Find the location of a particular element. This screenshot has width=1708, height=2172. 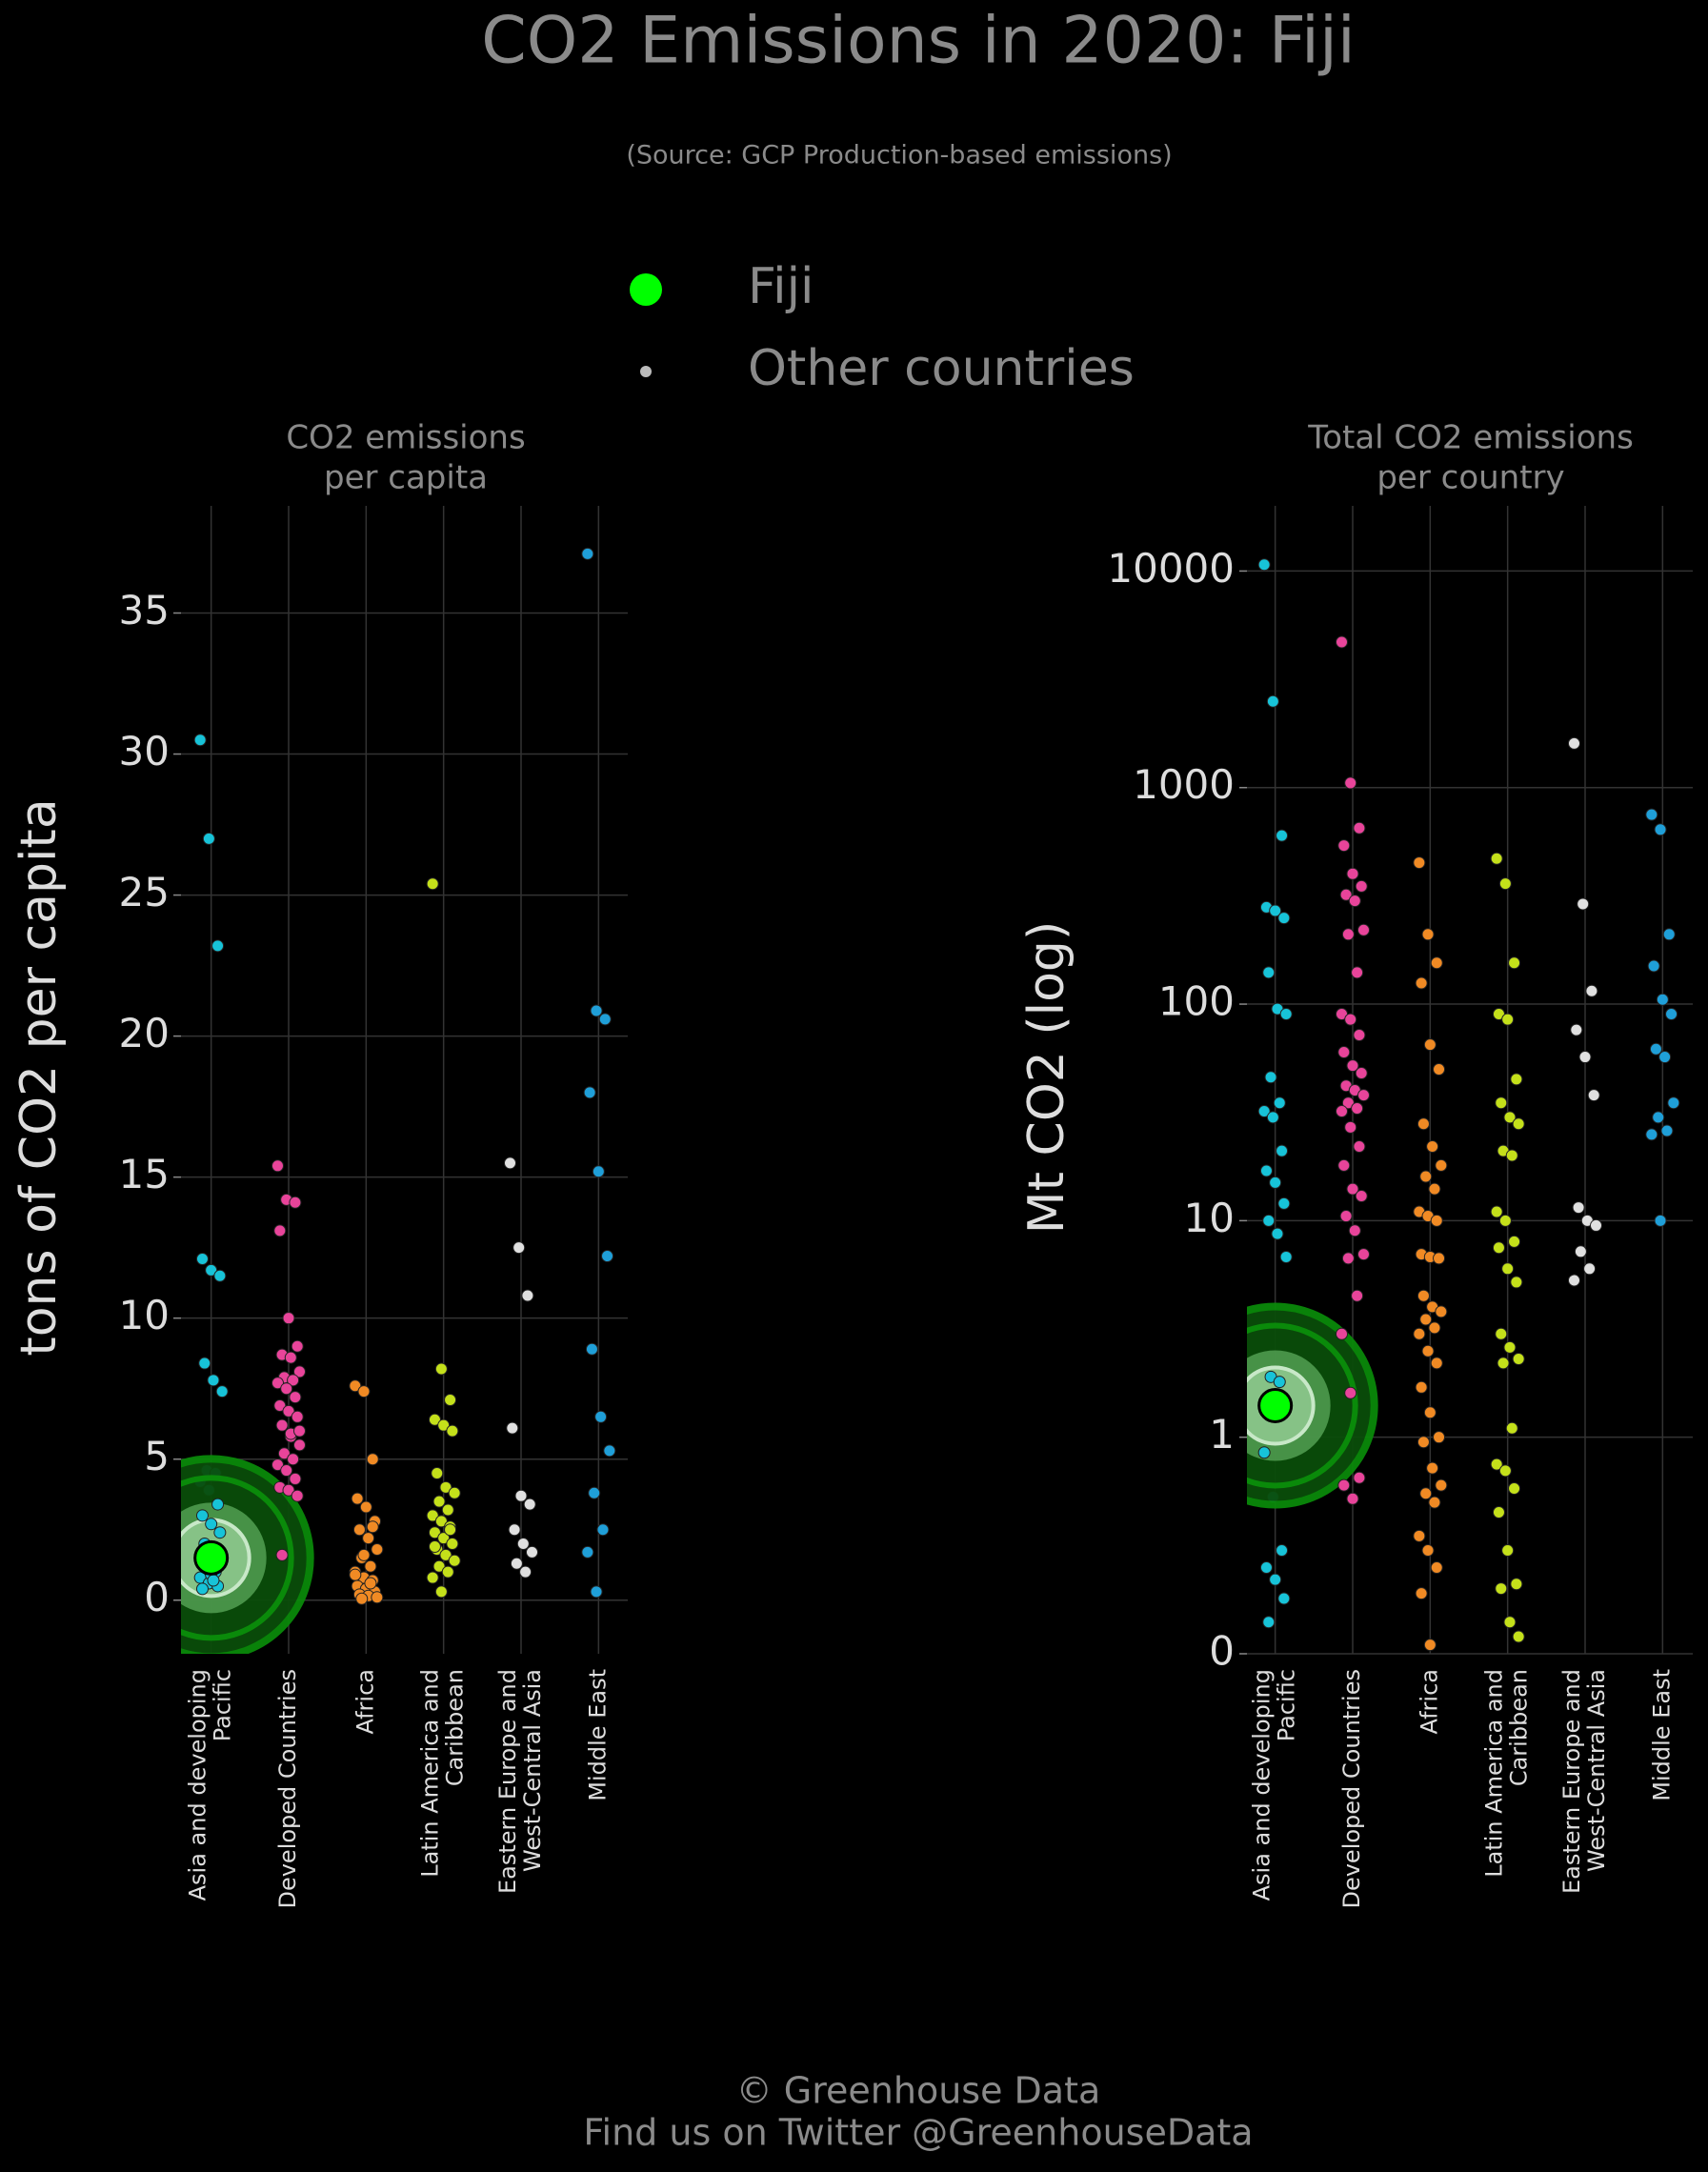

title: CO2 Emissions in 2020: Fiji is located at coordinates (919, 41).